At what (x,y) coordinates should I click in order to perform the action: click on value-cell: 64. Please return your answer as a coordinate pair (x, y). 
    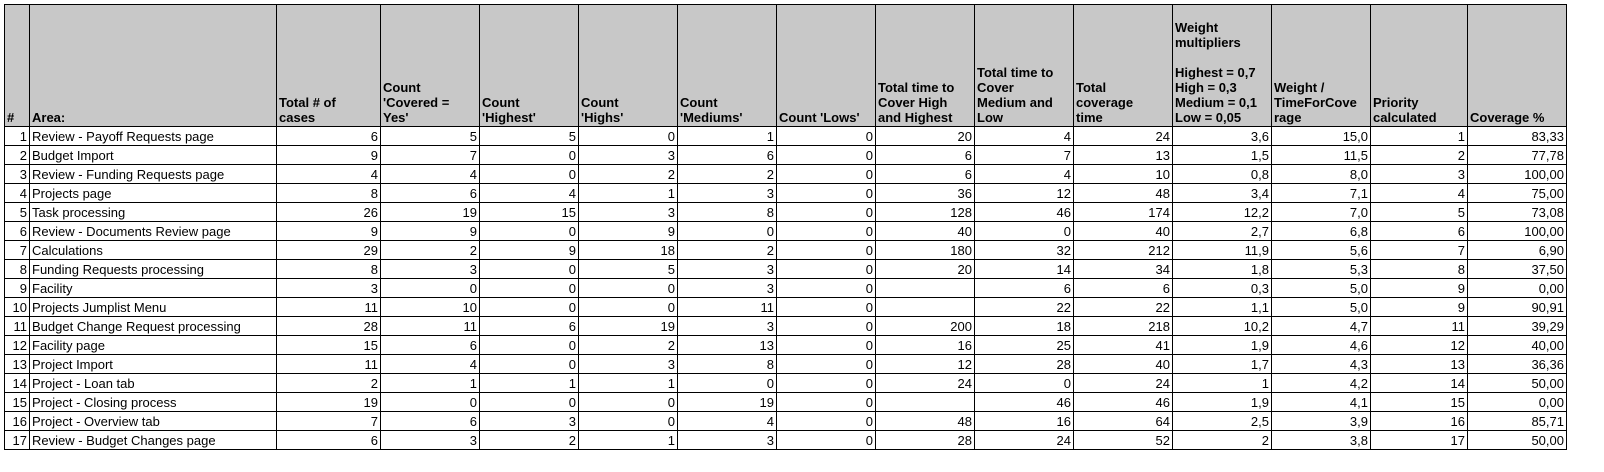
    Looking at the image, I should click on (1123, 421).